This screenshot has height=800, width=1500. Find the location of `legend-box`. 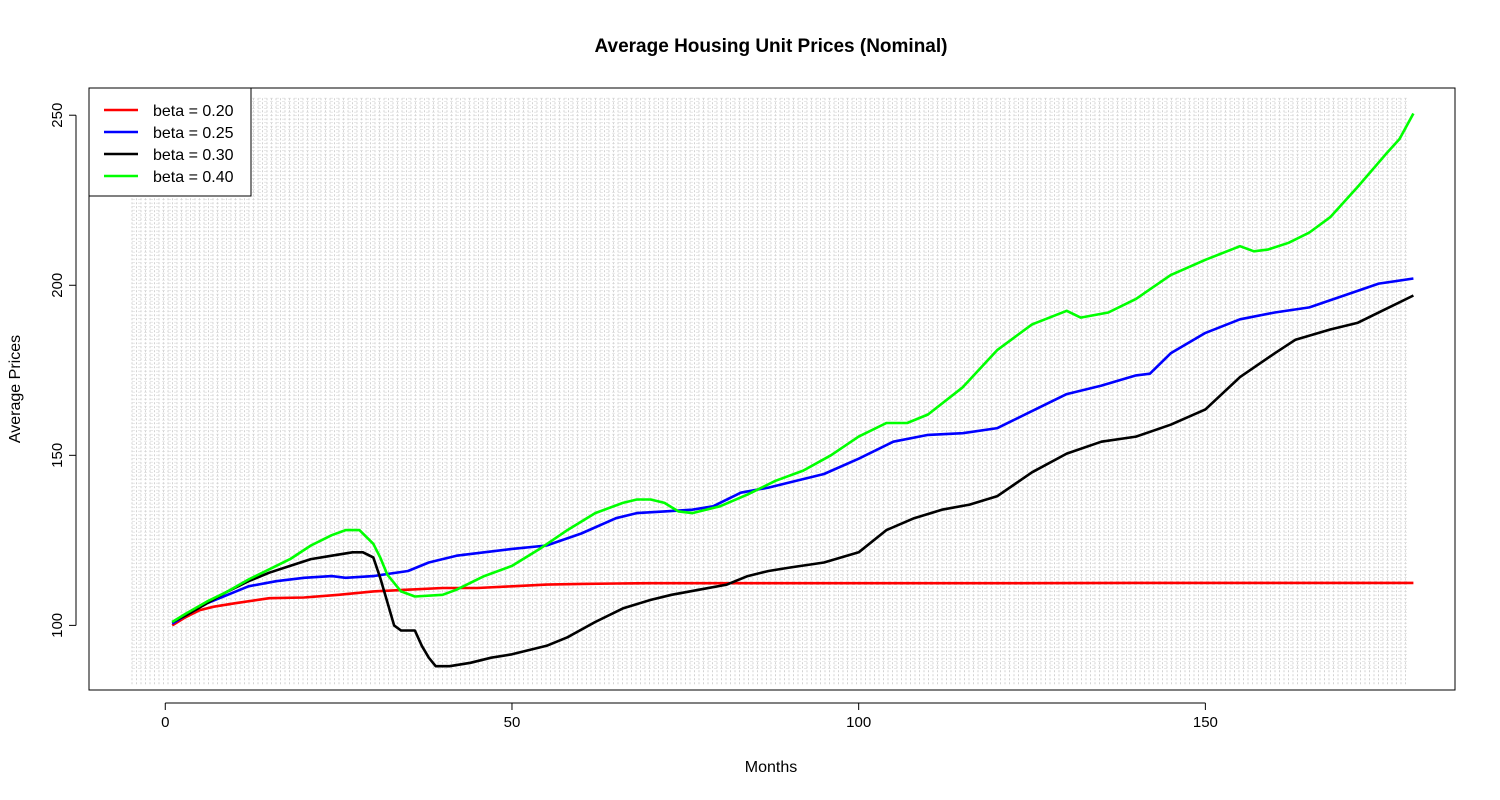

legend-box is located at coordinates (170, 142).